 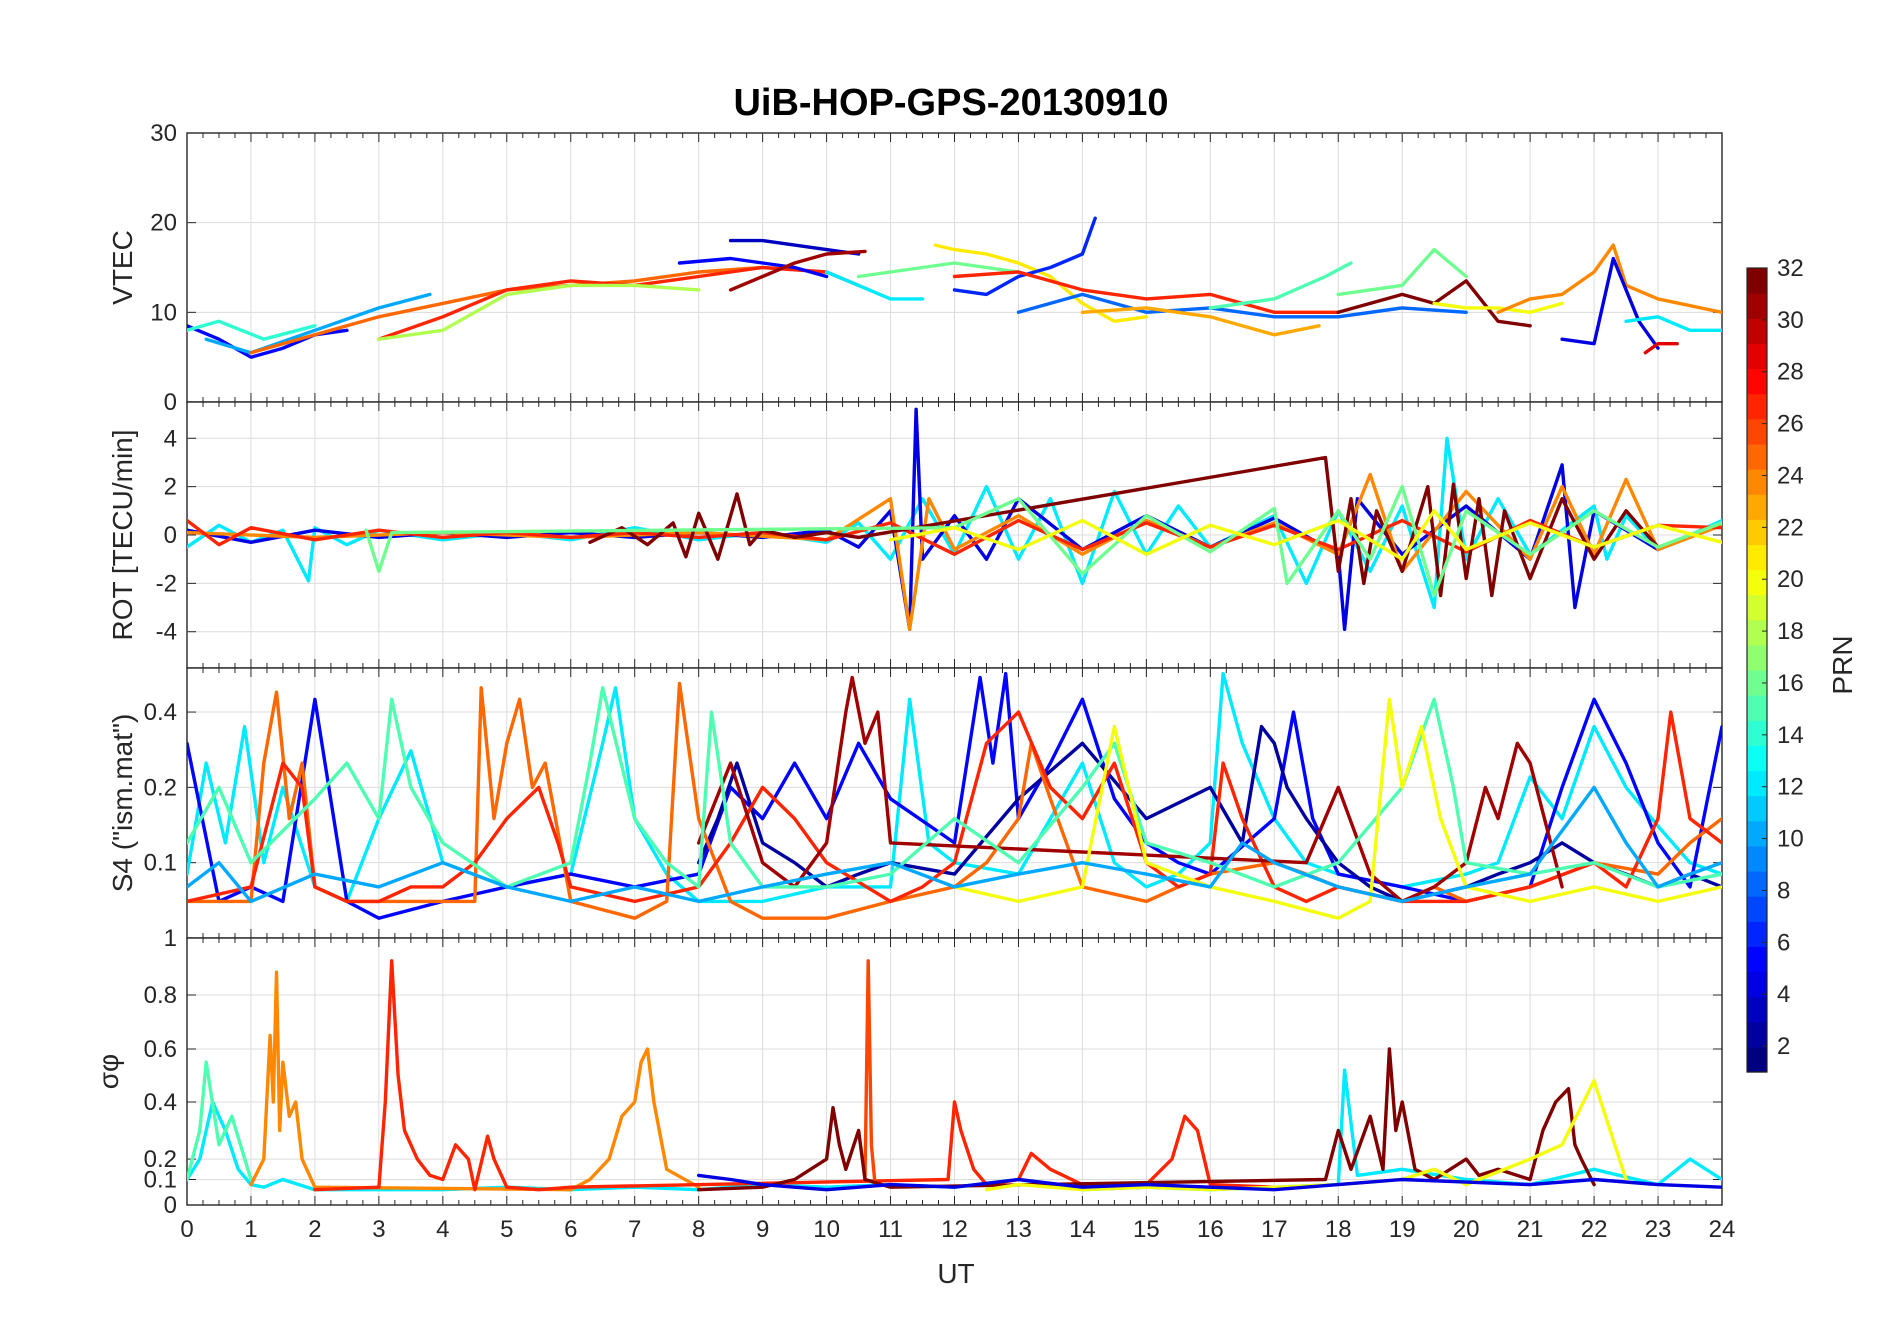 I want to click on xtick-label: 23, so click(x=1658, y=1229).